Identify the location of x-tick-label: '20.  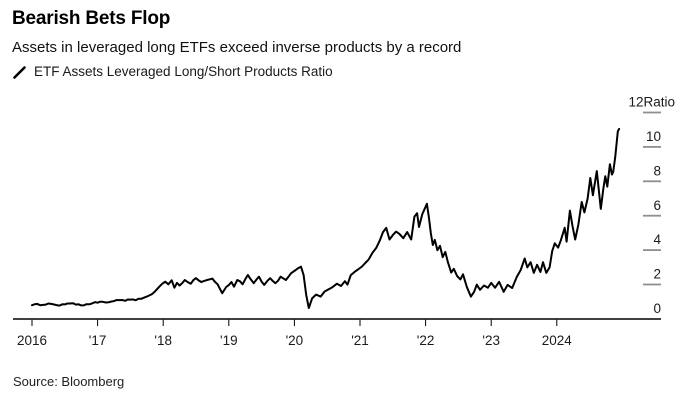
(295, 340).